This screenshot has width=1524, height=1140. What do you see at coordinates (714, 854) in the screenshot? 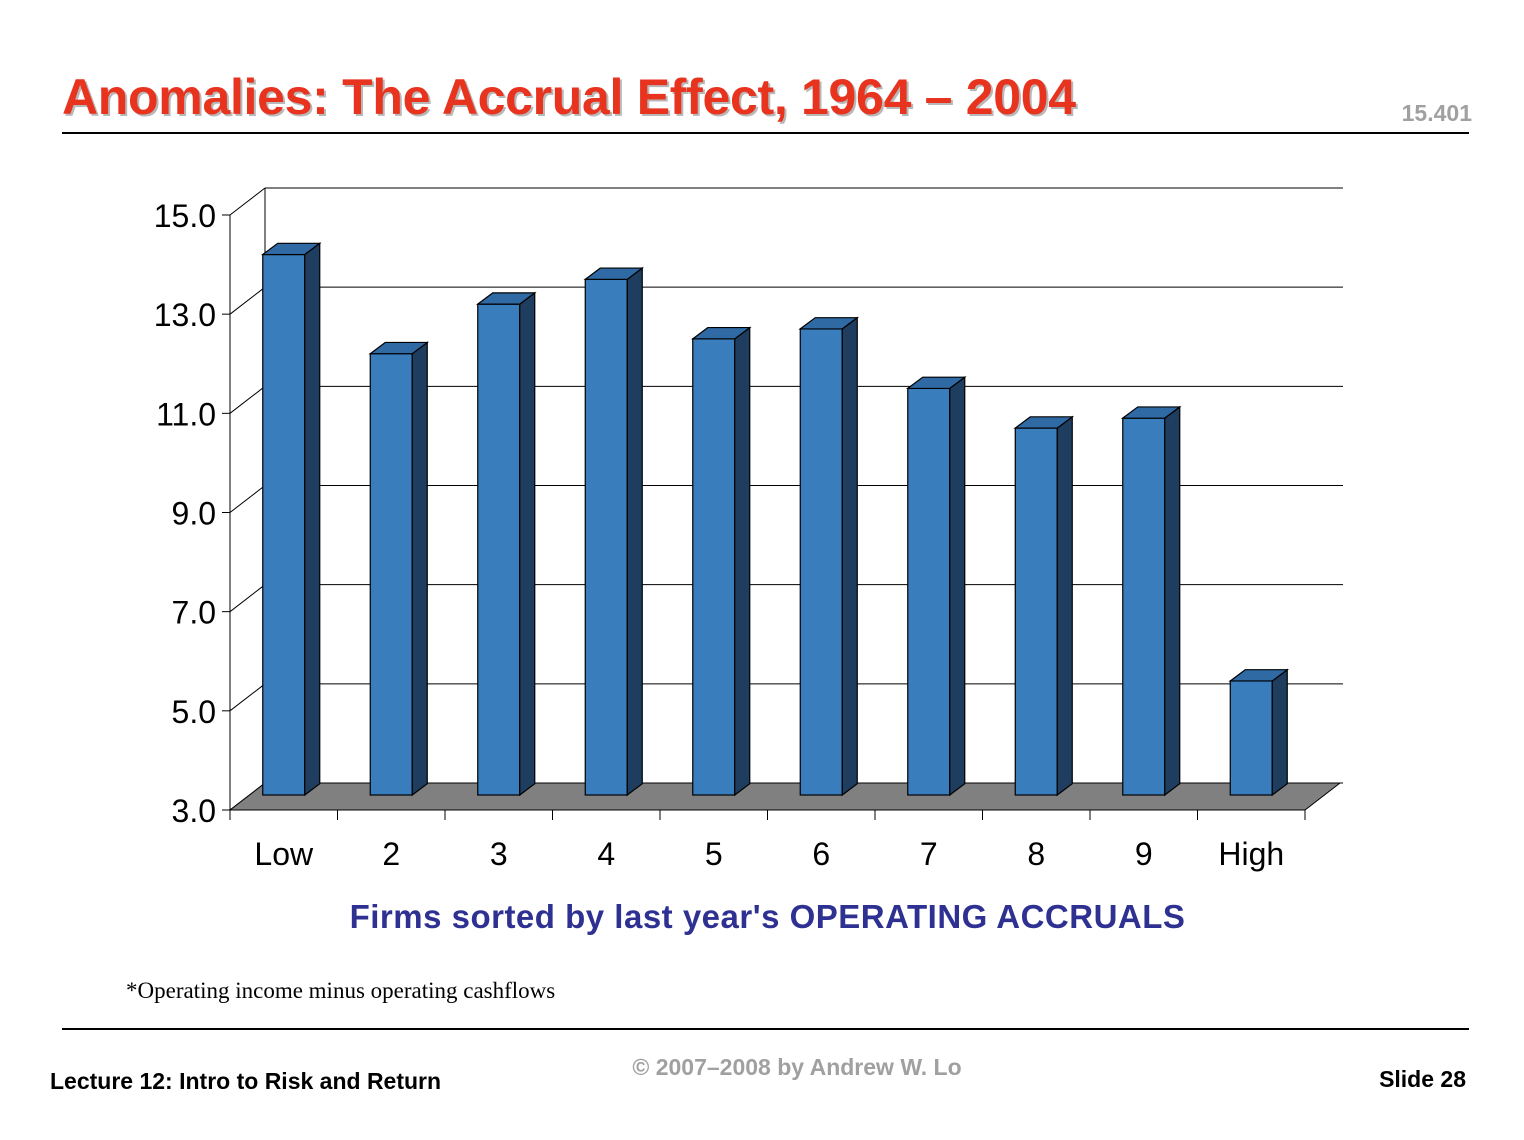
I see `x-tick-label: 5` at bounding box center [714, 854].